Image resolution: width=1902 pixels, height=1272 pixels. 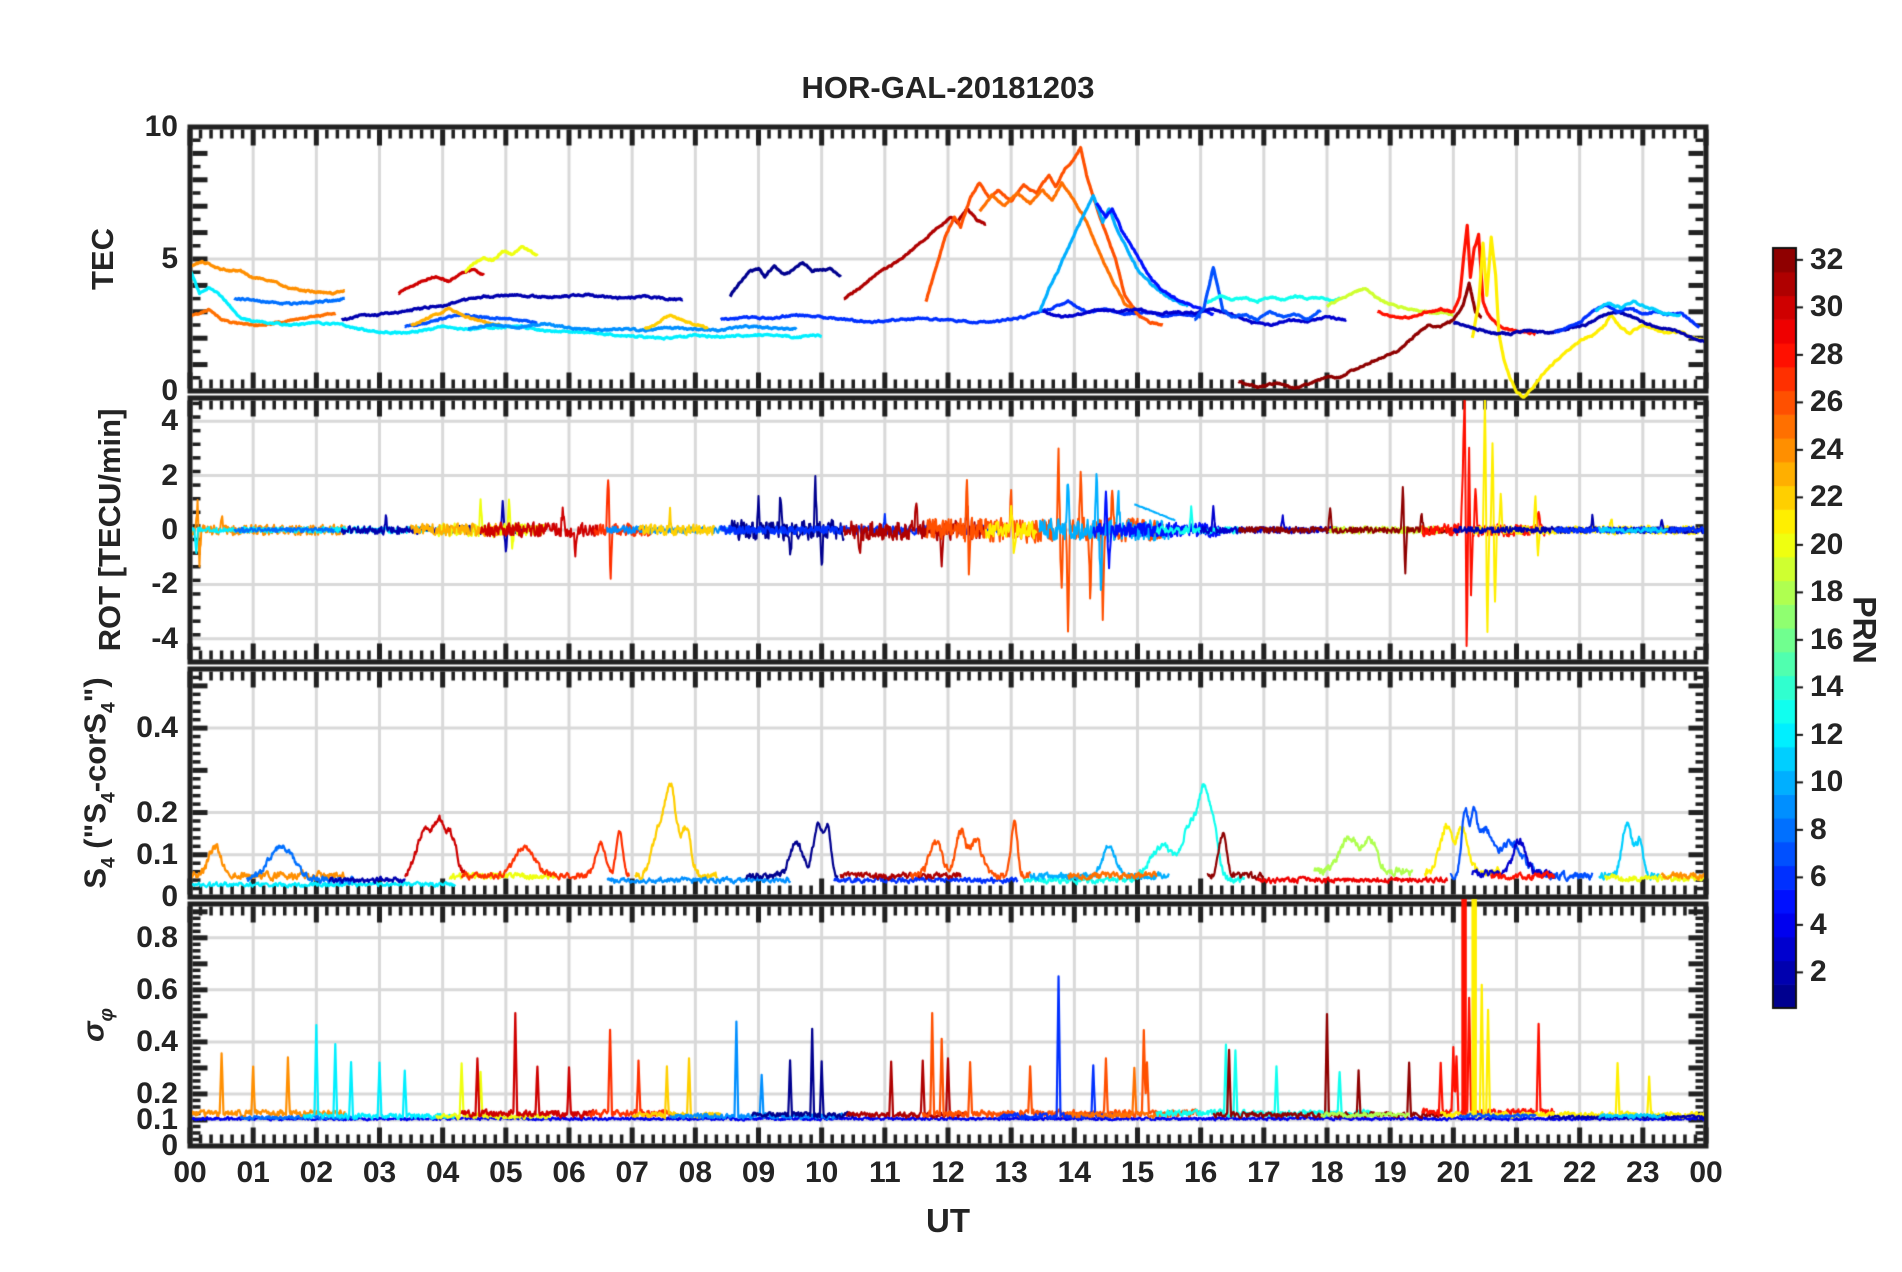 What do you see at coordinates (442, 1172) in the screenshot?
I see `x-tick-label: 04` at bounding box center [442, 1172].